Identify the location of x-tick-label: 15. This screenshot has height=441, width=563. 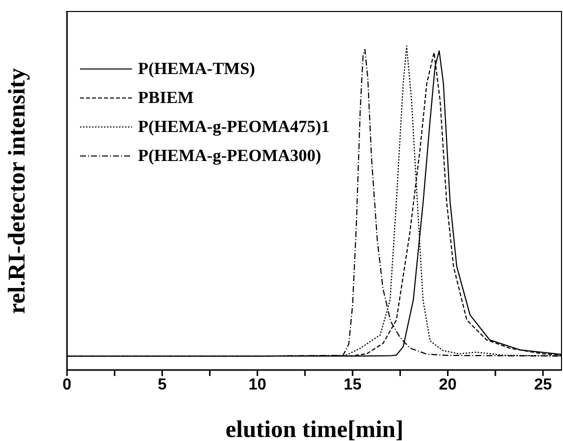
(353, 385).